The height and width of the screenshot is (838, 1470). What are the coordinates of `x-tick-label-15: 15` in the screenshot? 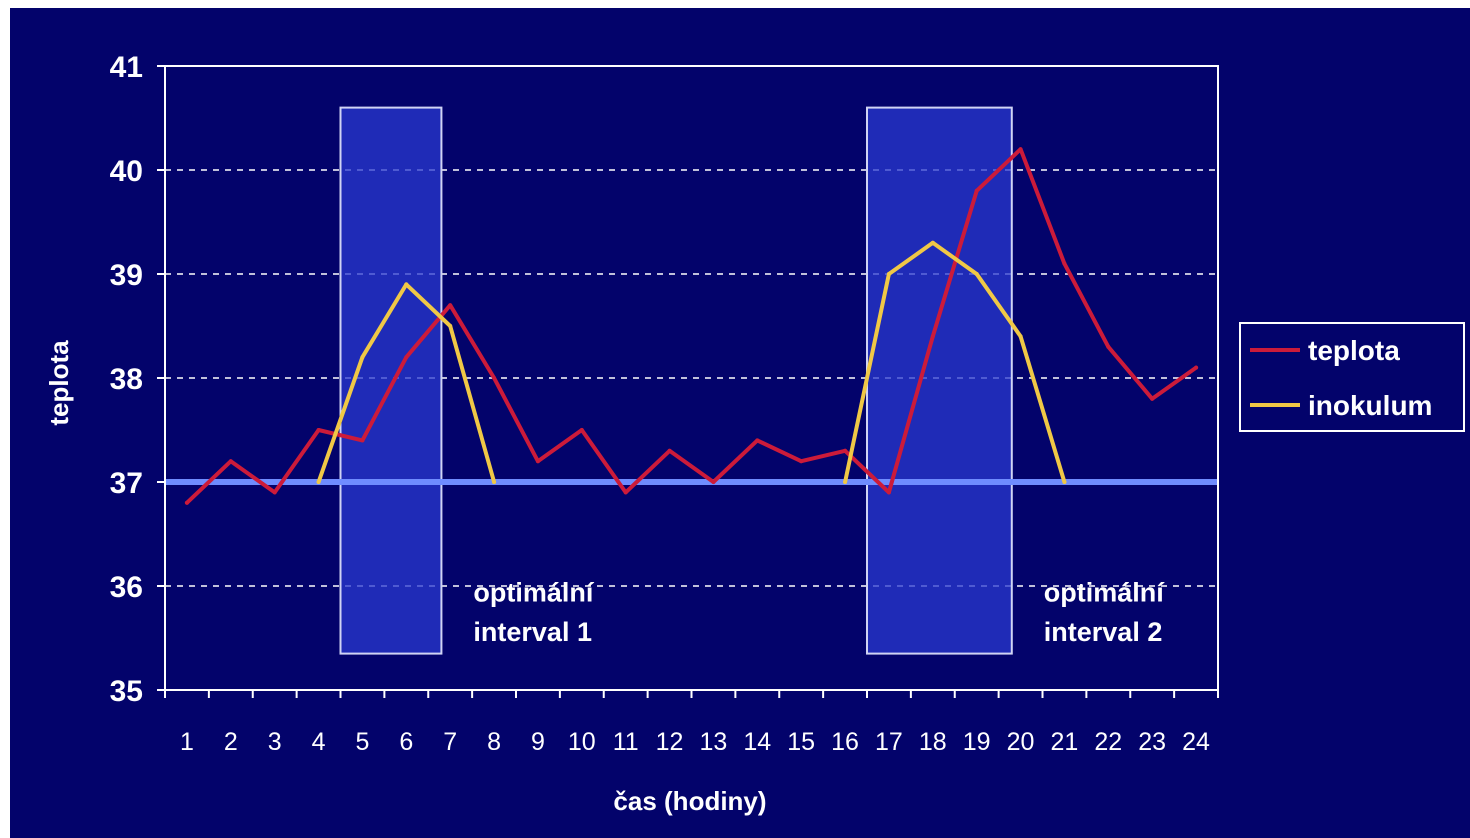 It's located at (801, 742).